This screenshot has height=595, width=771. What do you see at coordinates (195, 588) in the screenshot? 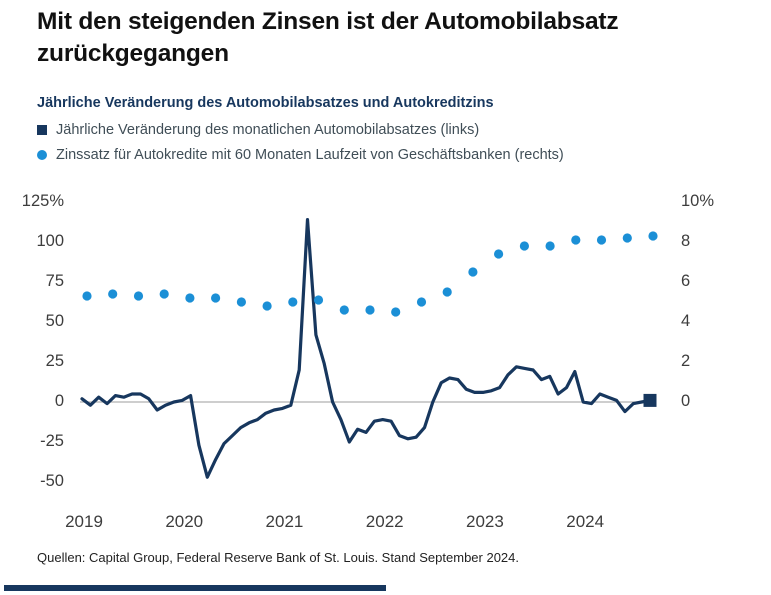
I see `footer-accent-bar` at bounding box center [195, 588].